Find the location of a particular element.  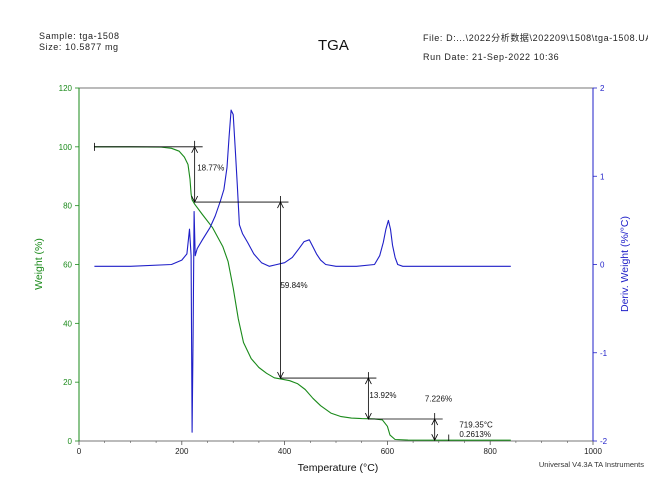

y-tick-label: 60 is located at coordinates (67, 265).